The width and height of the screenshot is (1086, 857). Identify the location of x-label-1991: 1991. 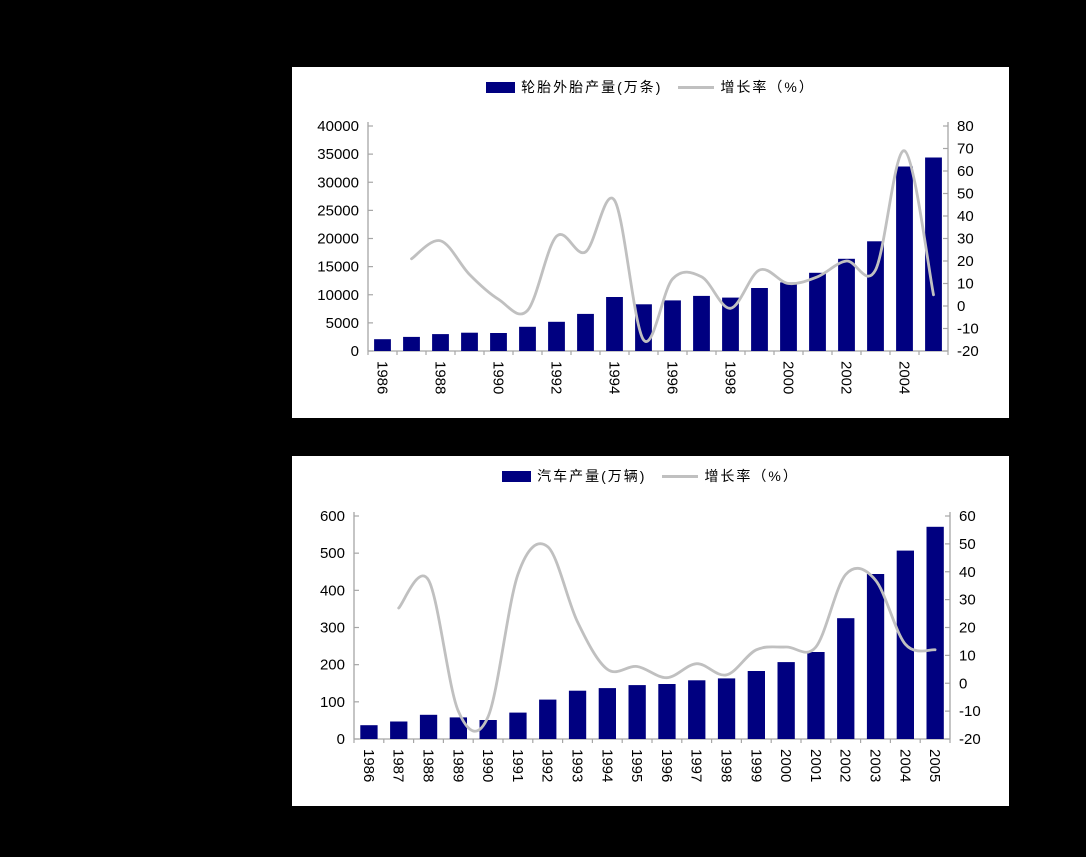
(517, 765).